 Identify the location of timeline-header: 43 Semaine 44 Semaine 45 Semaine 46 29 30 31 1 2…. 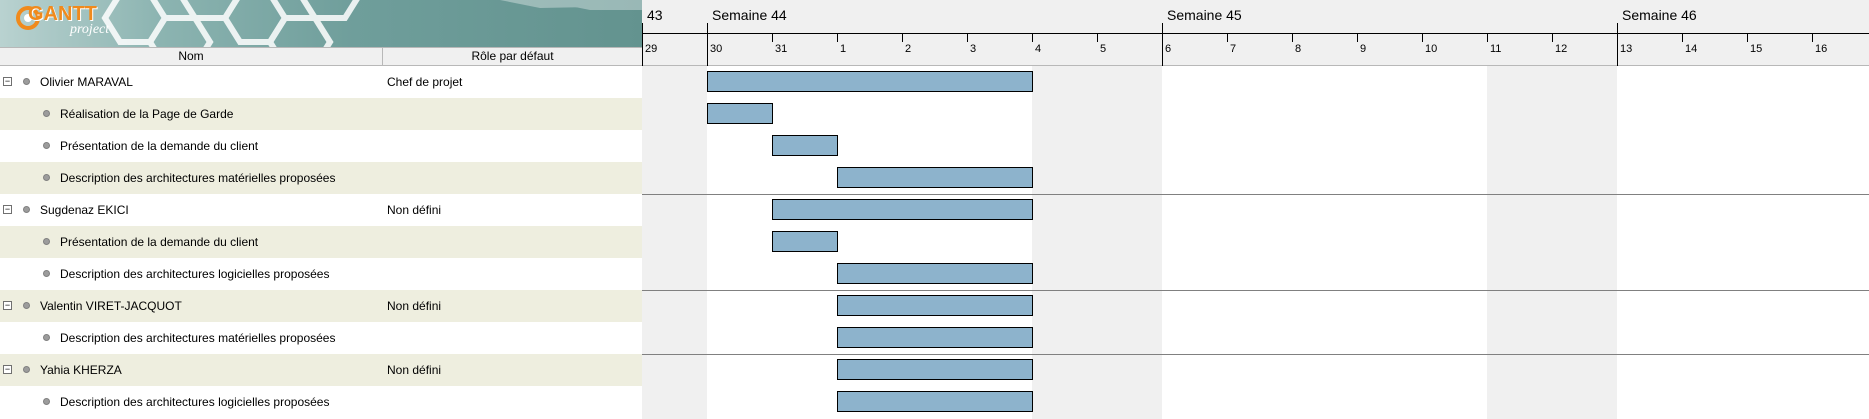
(1255, 33).